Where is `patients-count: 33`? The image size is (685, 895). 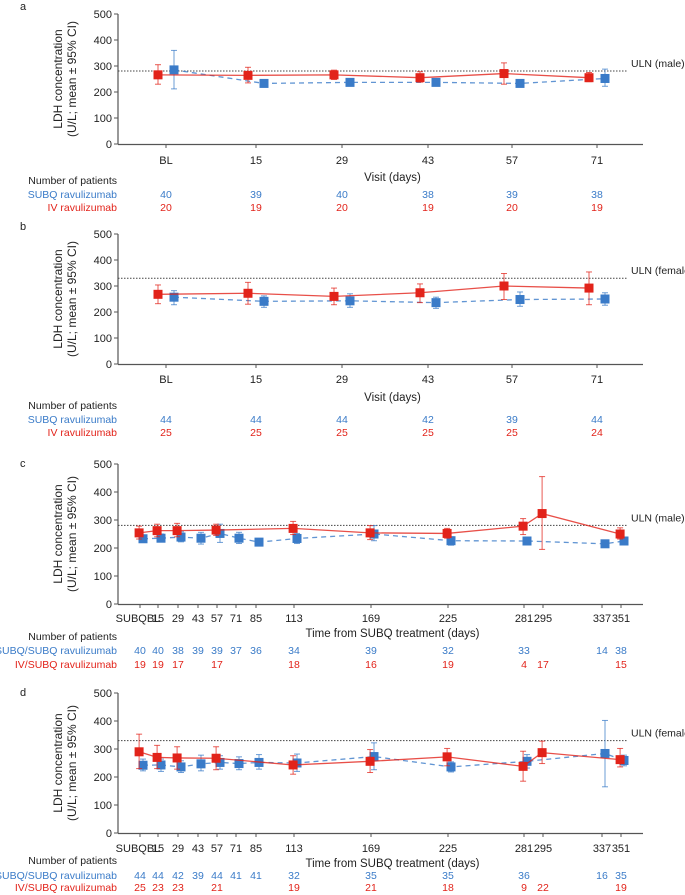
patients-count: 33 is located at coordinates (524, 651).